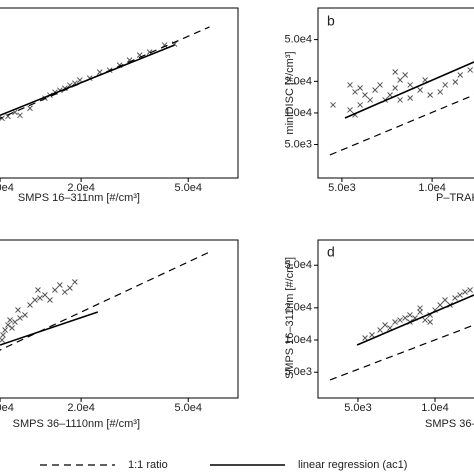  Describe the element at coordinates (352, 465) in the screenshot. I see `legend-label: linear regression (ac1)` at that location.